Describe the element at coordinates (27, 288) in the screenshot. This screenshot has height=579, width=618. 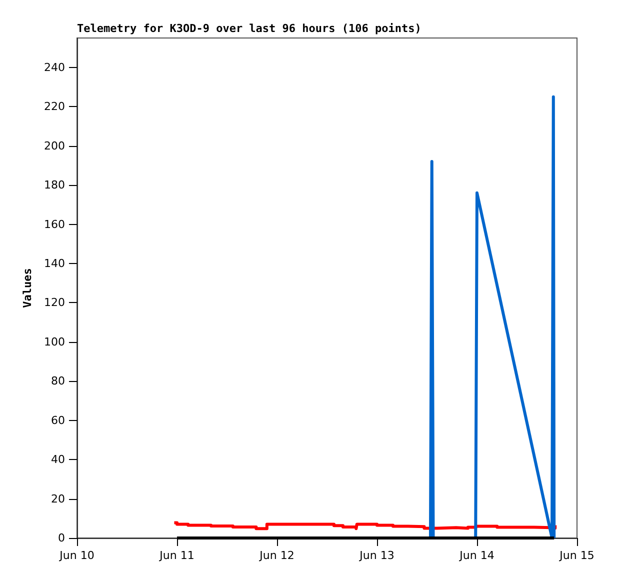
I see `y-axis-title: Values` at that location.